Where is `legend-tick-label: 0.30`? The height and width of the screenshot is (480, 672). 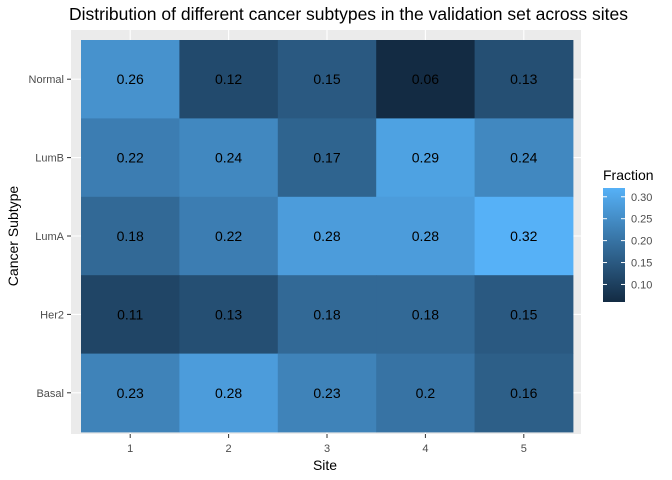 legend-tick-label: 0.30 is located at coordinates (641, 198).